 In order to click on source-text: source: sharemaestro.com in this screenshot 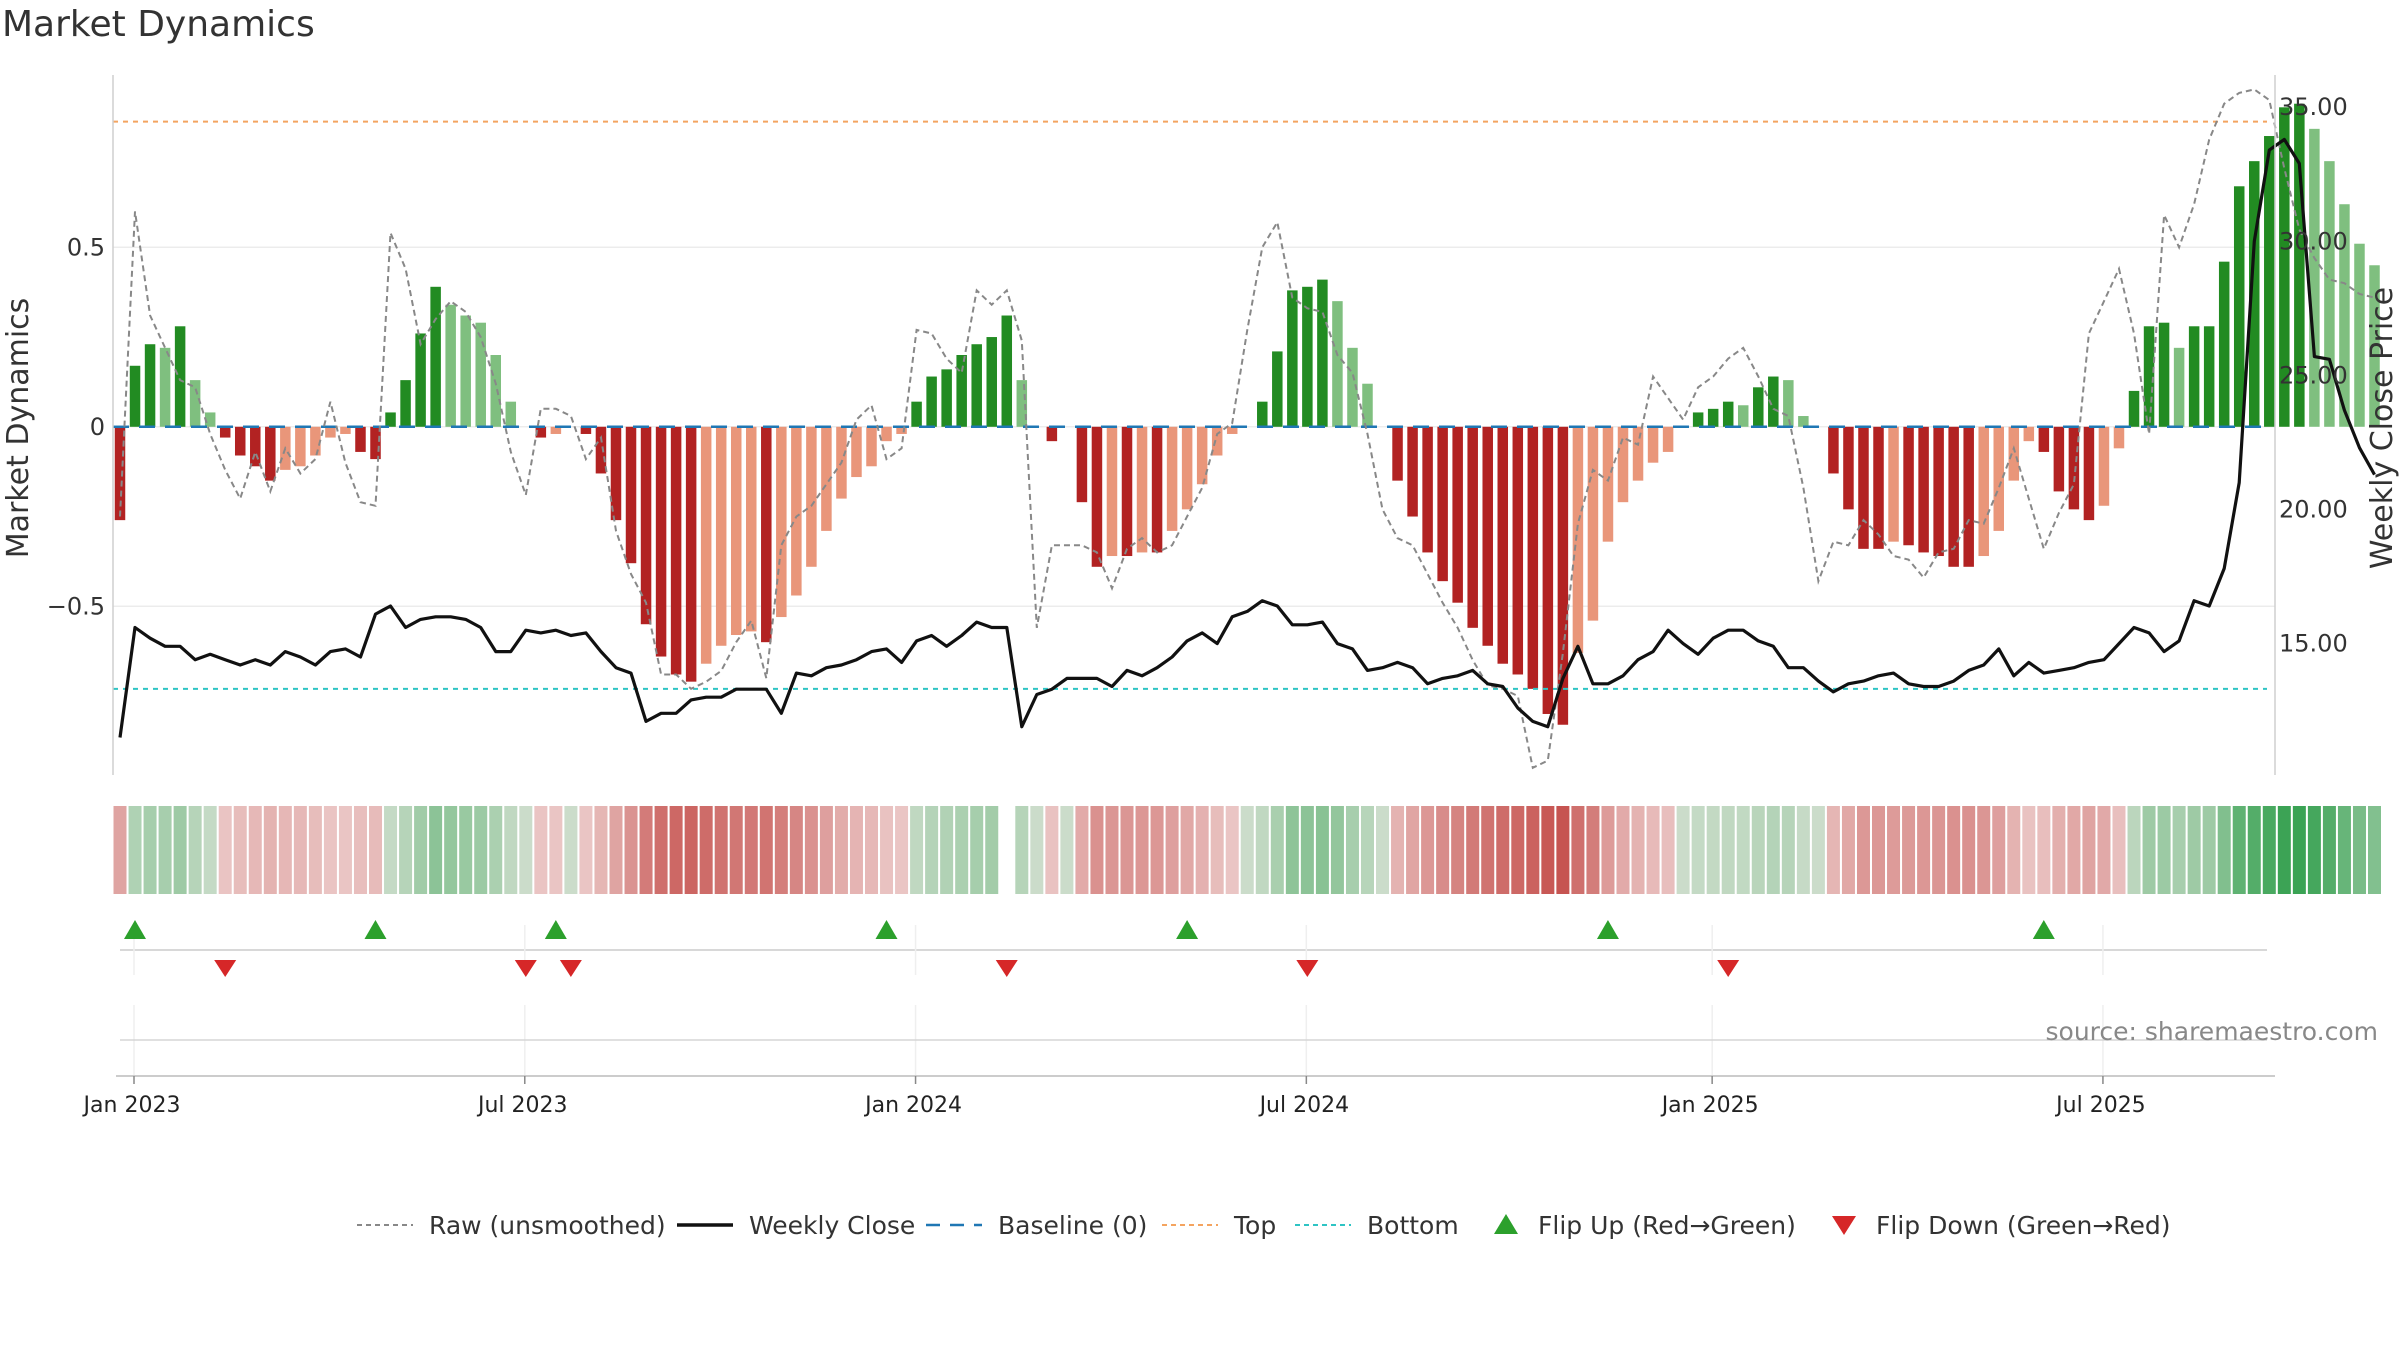, I will do `click(2212, 1031)`.